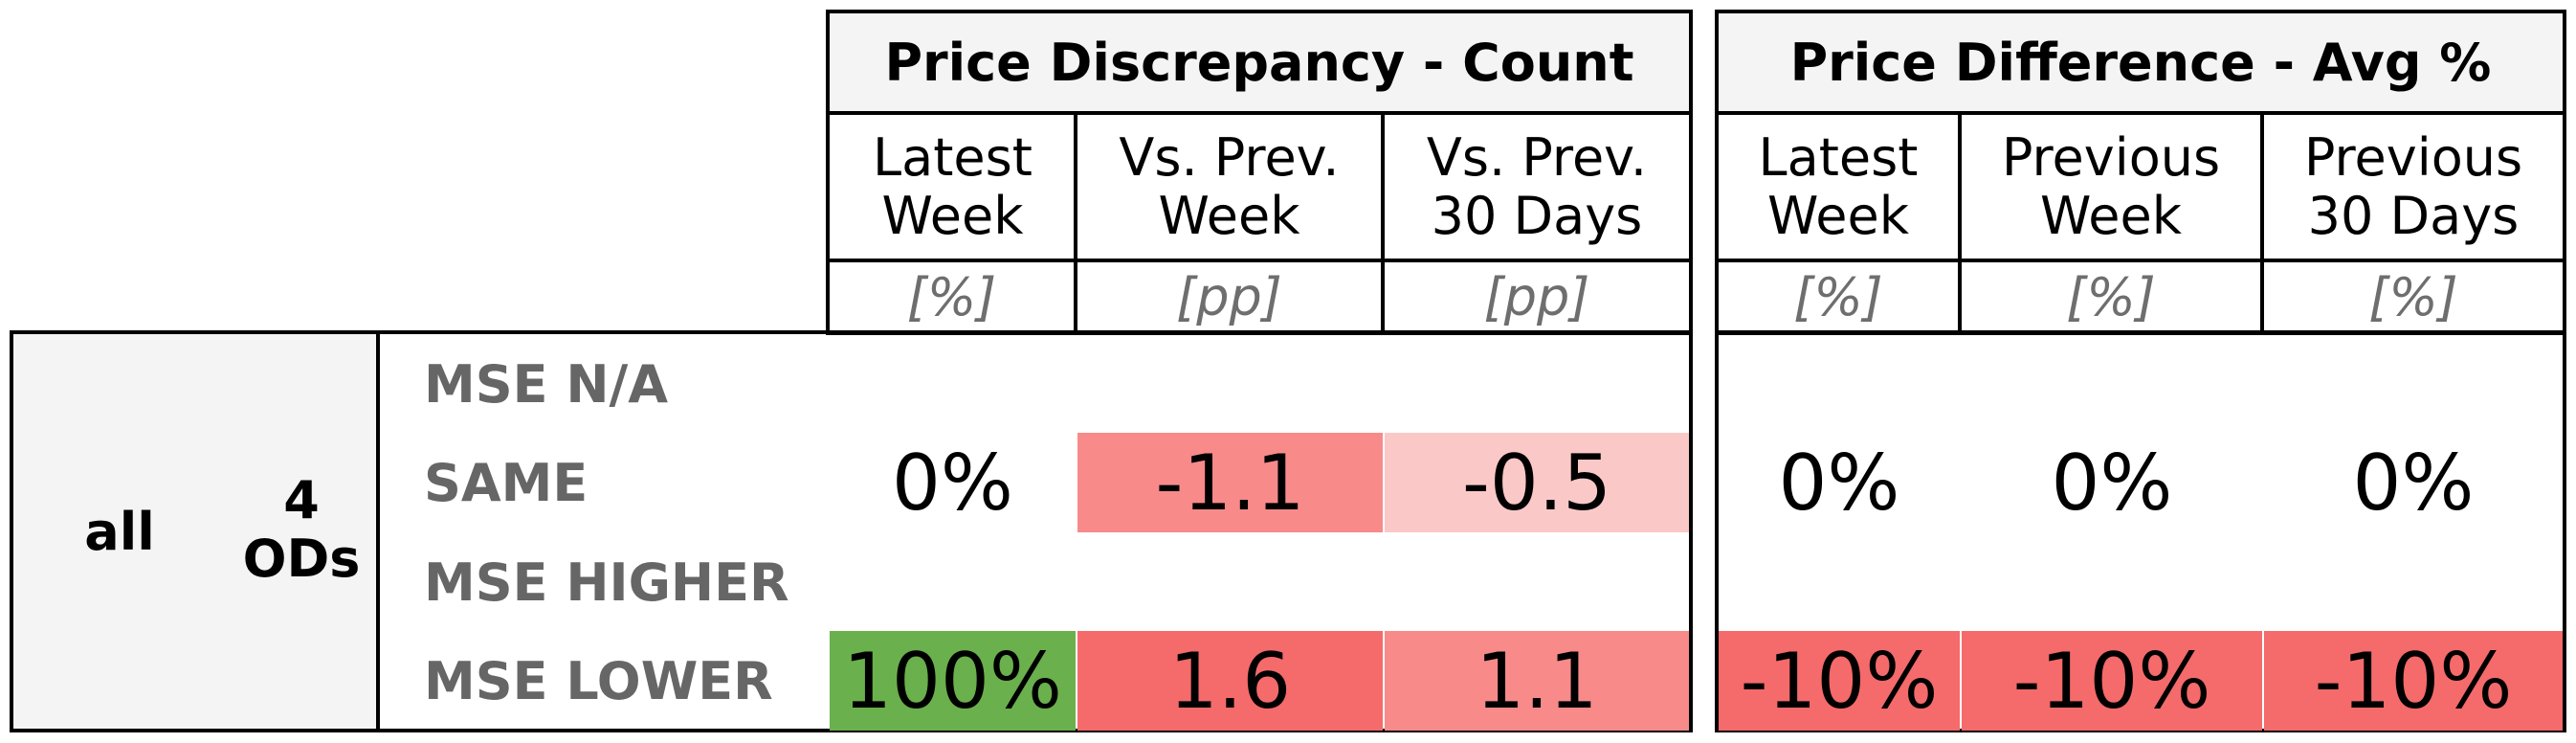  Describe the element at coordinates (2413, 186) in the screenshot. I see `col-label: Previous 30 Days` at that location.